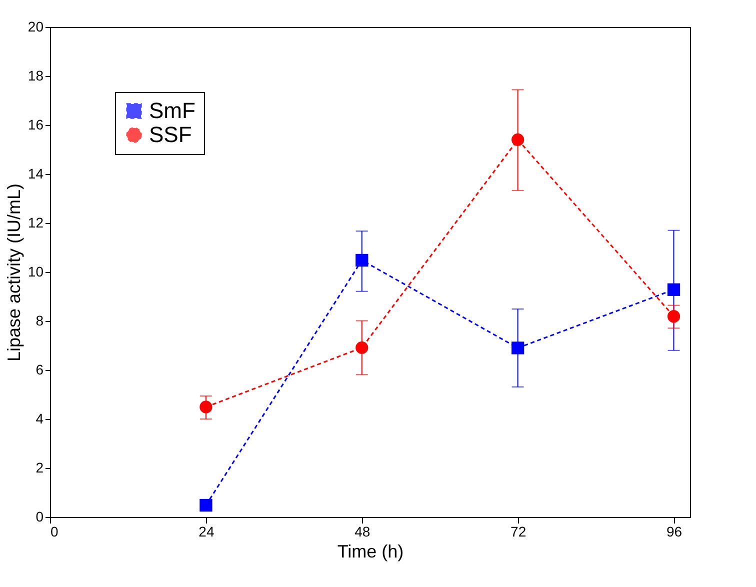  What do you see at coordinates (36, 272) in the screenshot?
I see `y-tick-label: 10` at bounding box center [36, 272].